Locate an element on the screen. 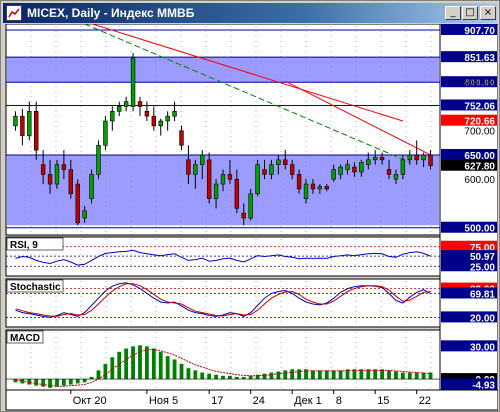 Image resolution: width=500 pixels, height=412 pixels. rsi-line is located at coordinates (223, 257).